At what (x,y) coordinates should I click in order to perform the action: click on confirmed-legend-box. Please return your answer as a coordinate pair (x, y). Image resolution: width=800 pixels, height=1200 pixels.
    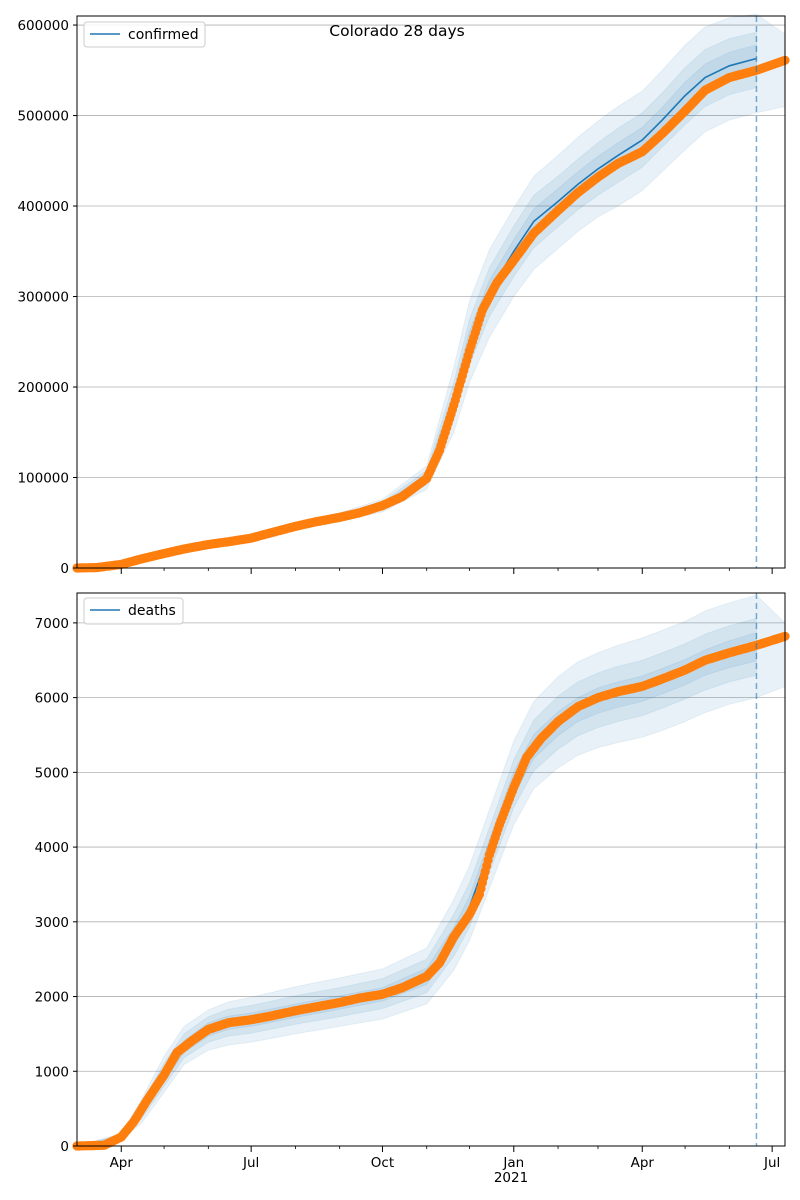
    Looking at the image, I should click on (144, 34).